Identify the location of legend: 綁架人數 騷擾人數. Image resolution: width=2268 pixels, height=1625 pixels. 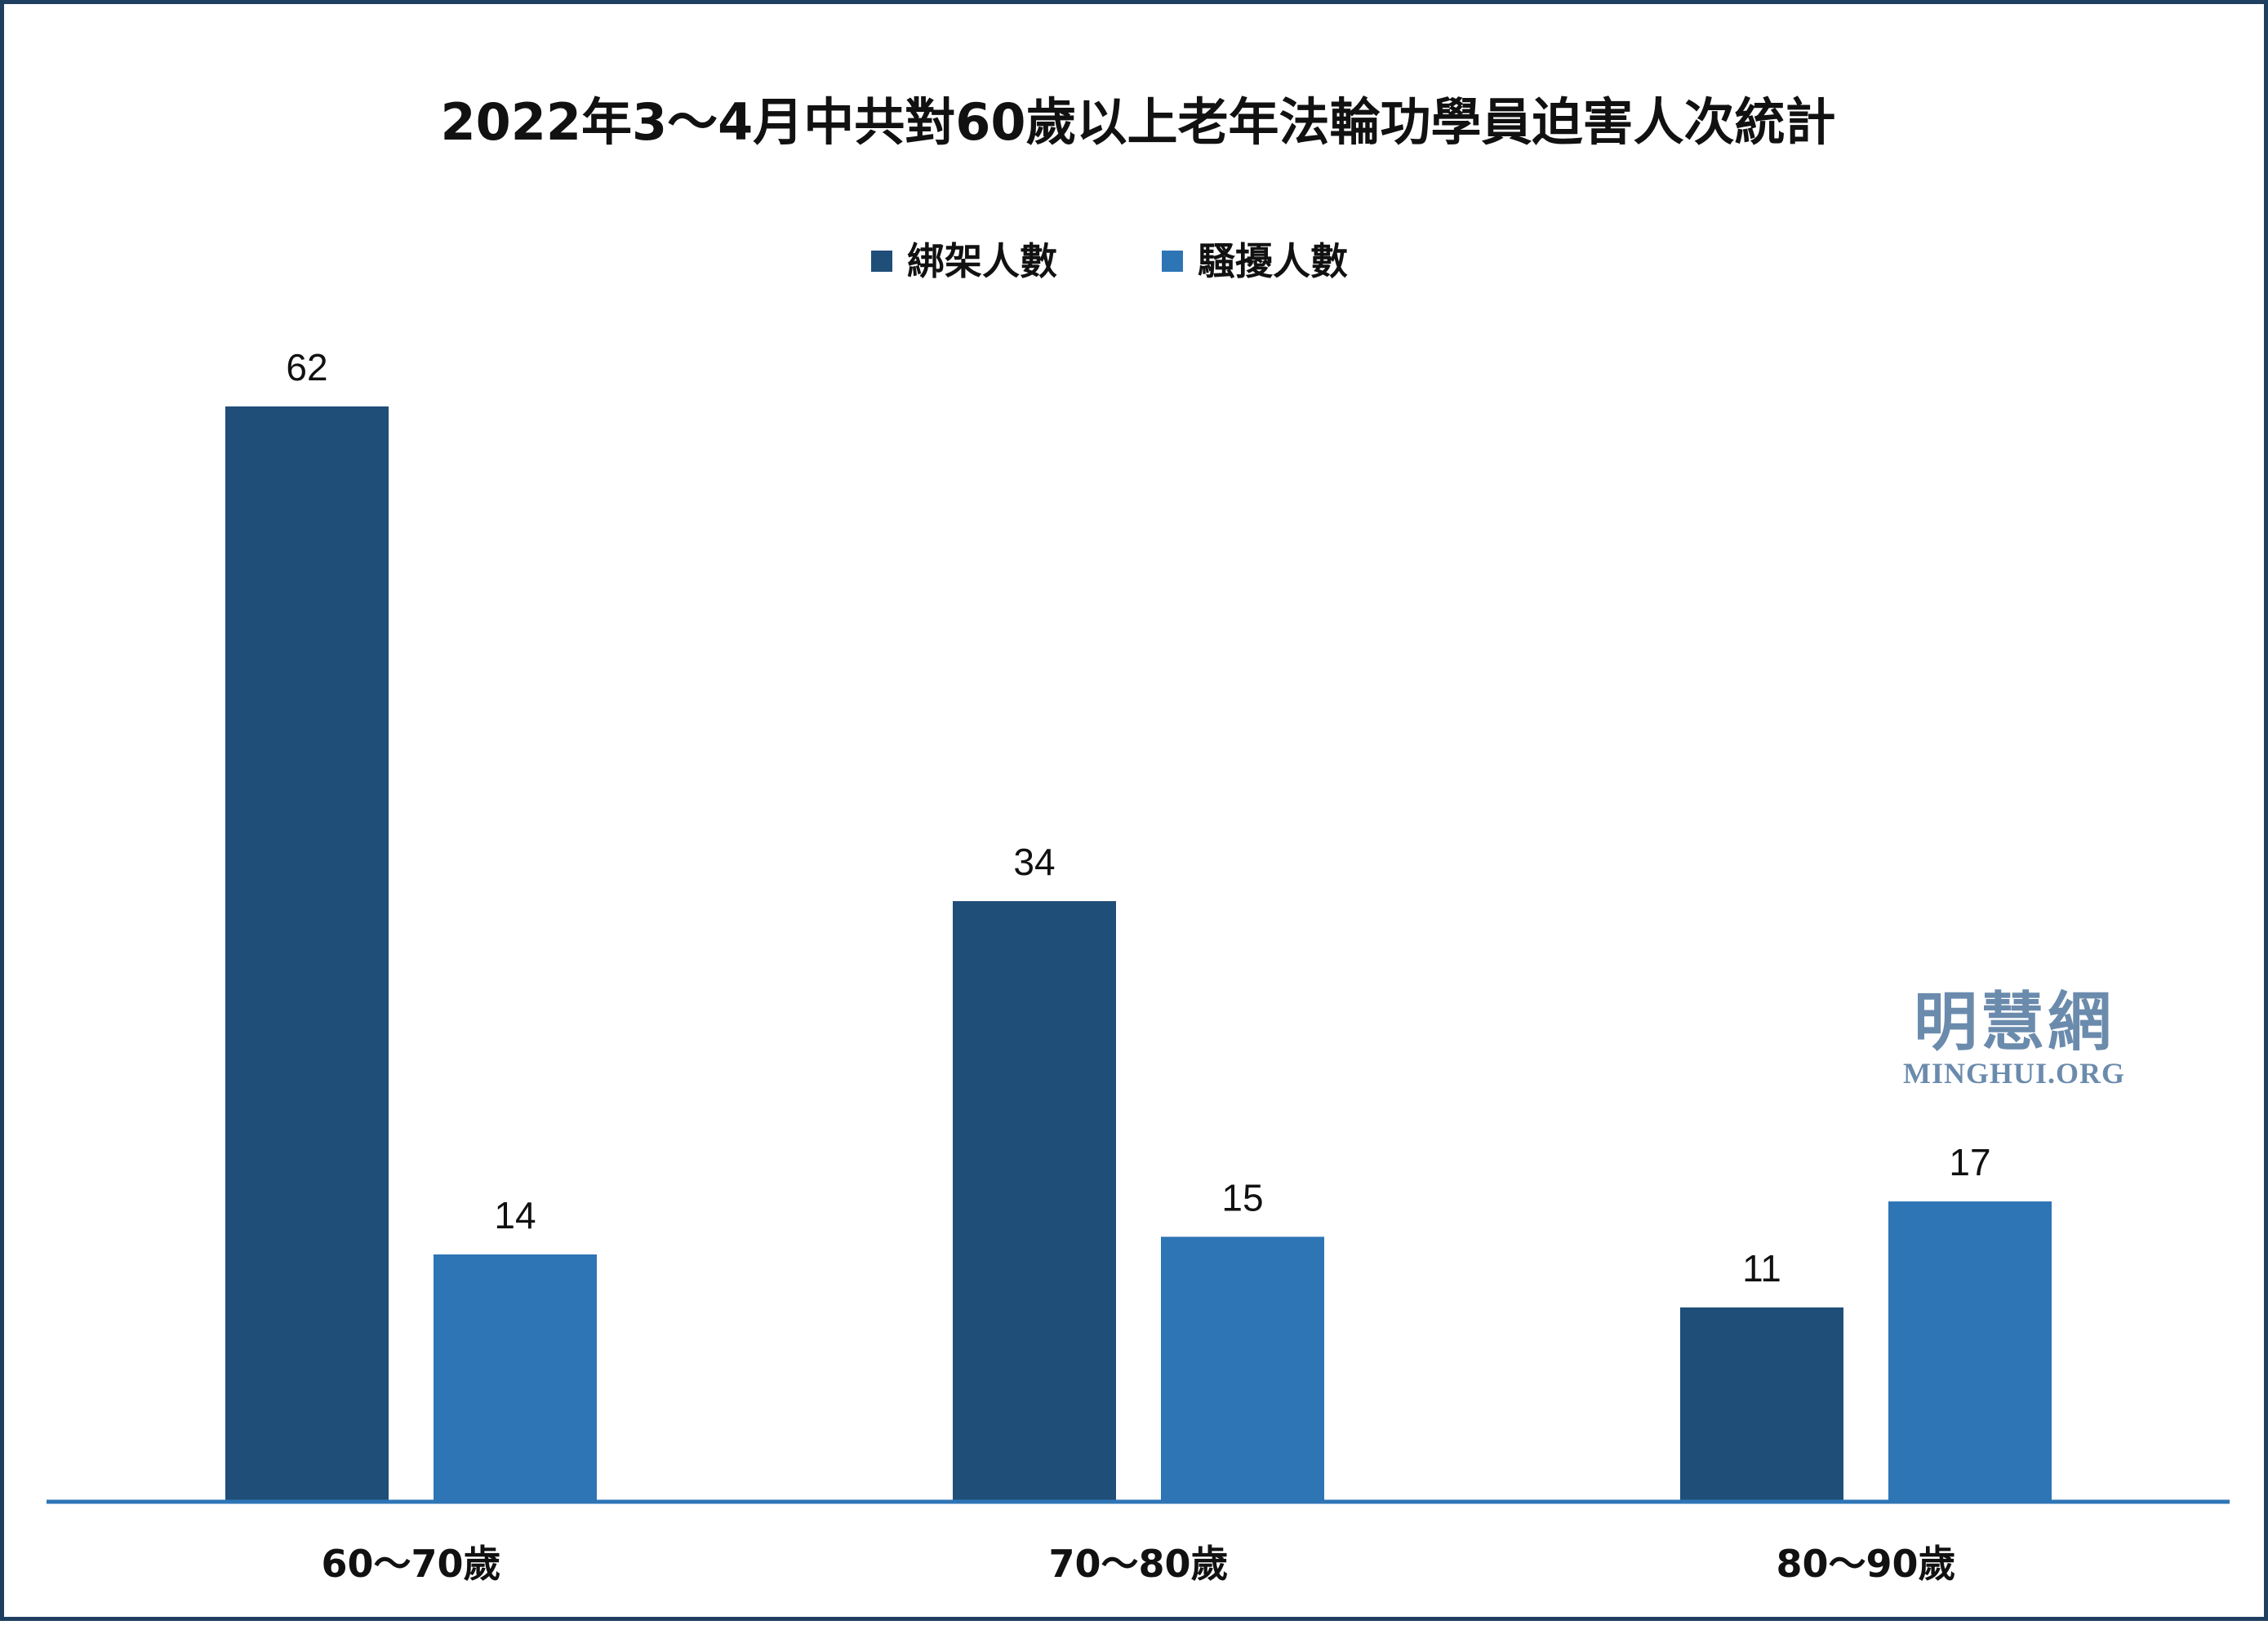
(1109, 261).